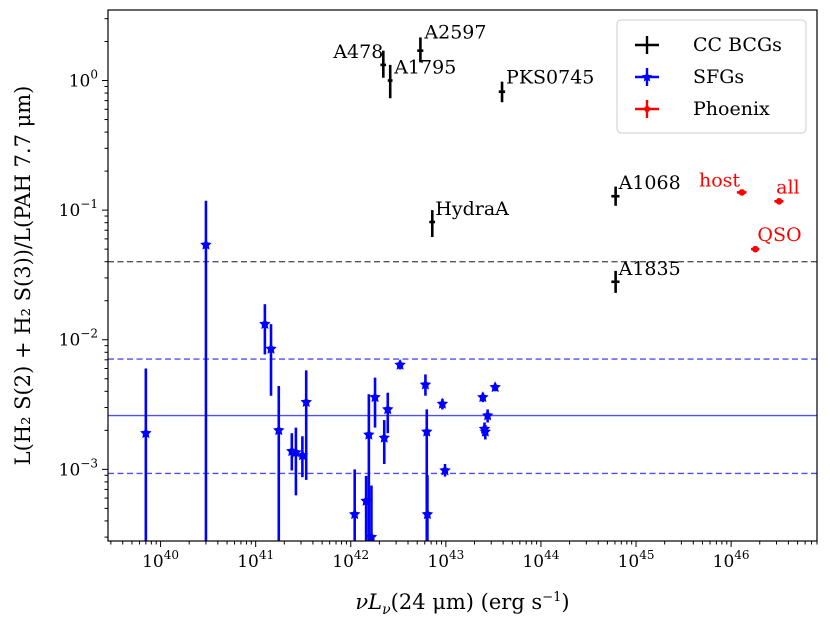 The height and width of the screenshot is (628, 830). What do you see at coordinates (500, 165) in the screenshot?
I see `series-cc-bcgs` at bounding box center [500, 165].